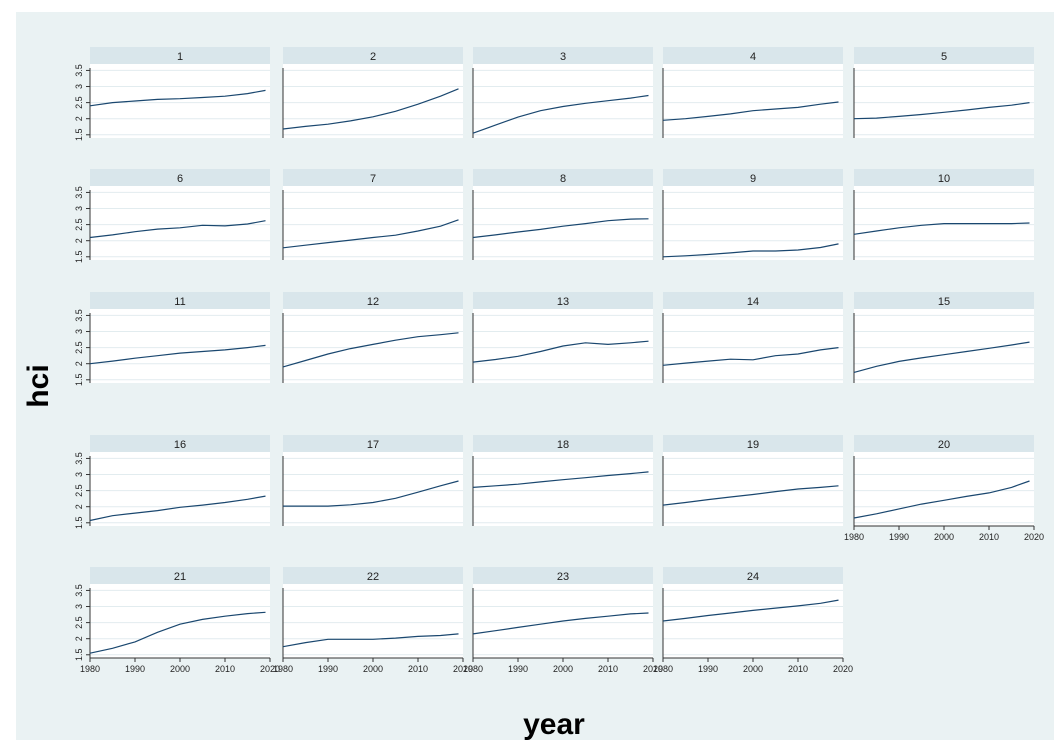 The width and height of the screenshot is (1054, 740). I want to click on x-tick-label-23-0: 1980, so click(473, 669).